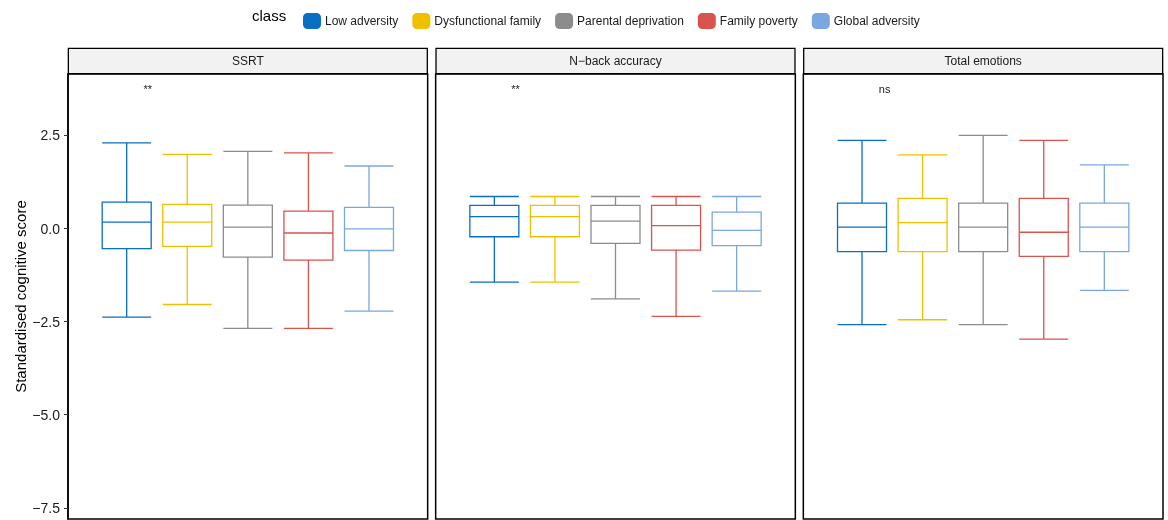  Describe the element at coordinates (876, 21) in the screenshot. I see `legend-label: Global adversity` at that location.